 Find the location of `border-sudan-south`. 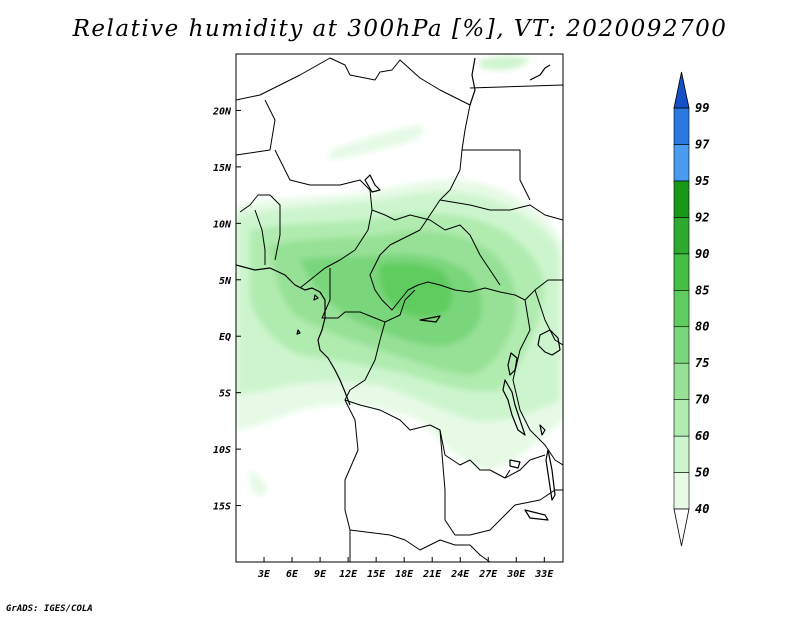

border-sudan-south is located at coordinates (501, 210).